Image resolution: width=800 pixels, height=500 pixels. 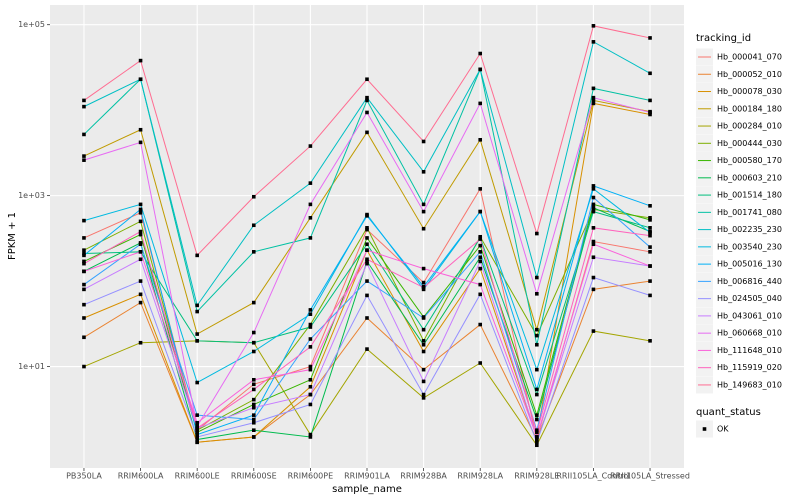 I want to click on legend-label: Hb_002235_230, so click(x=749, y=229).